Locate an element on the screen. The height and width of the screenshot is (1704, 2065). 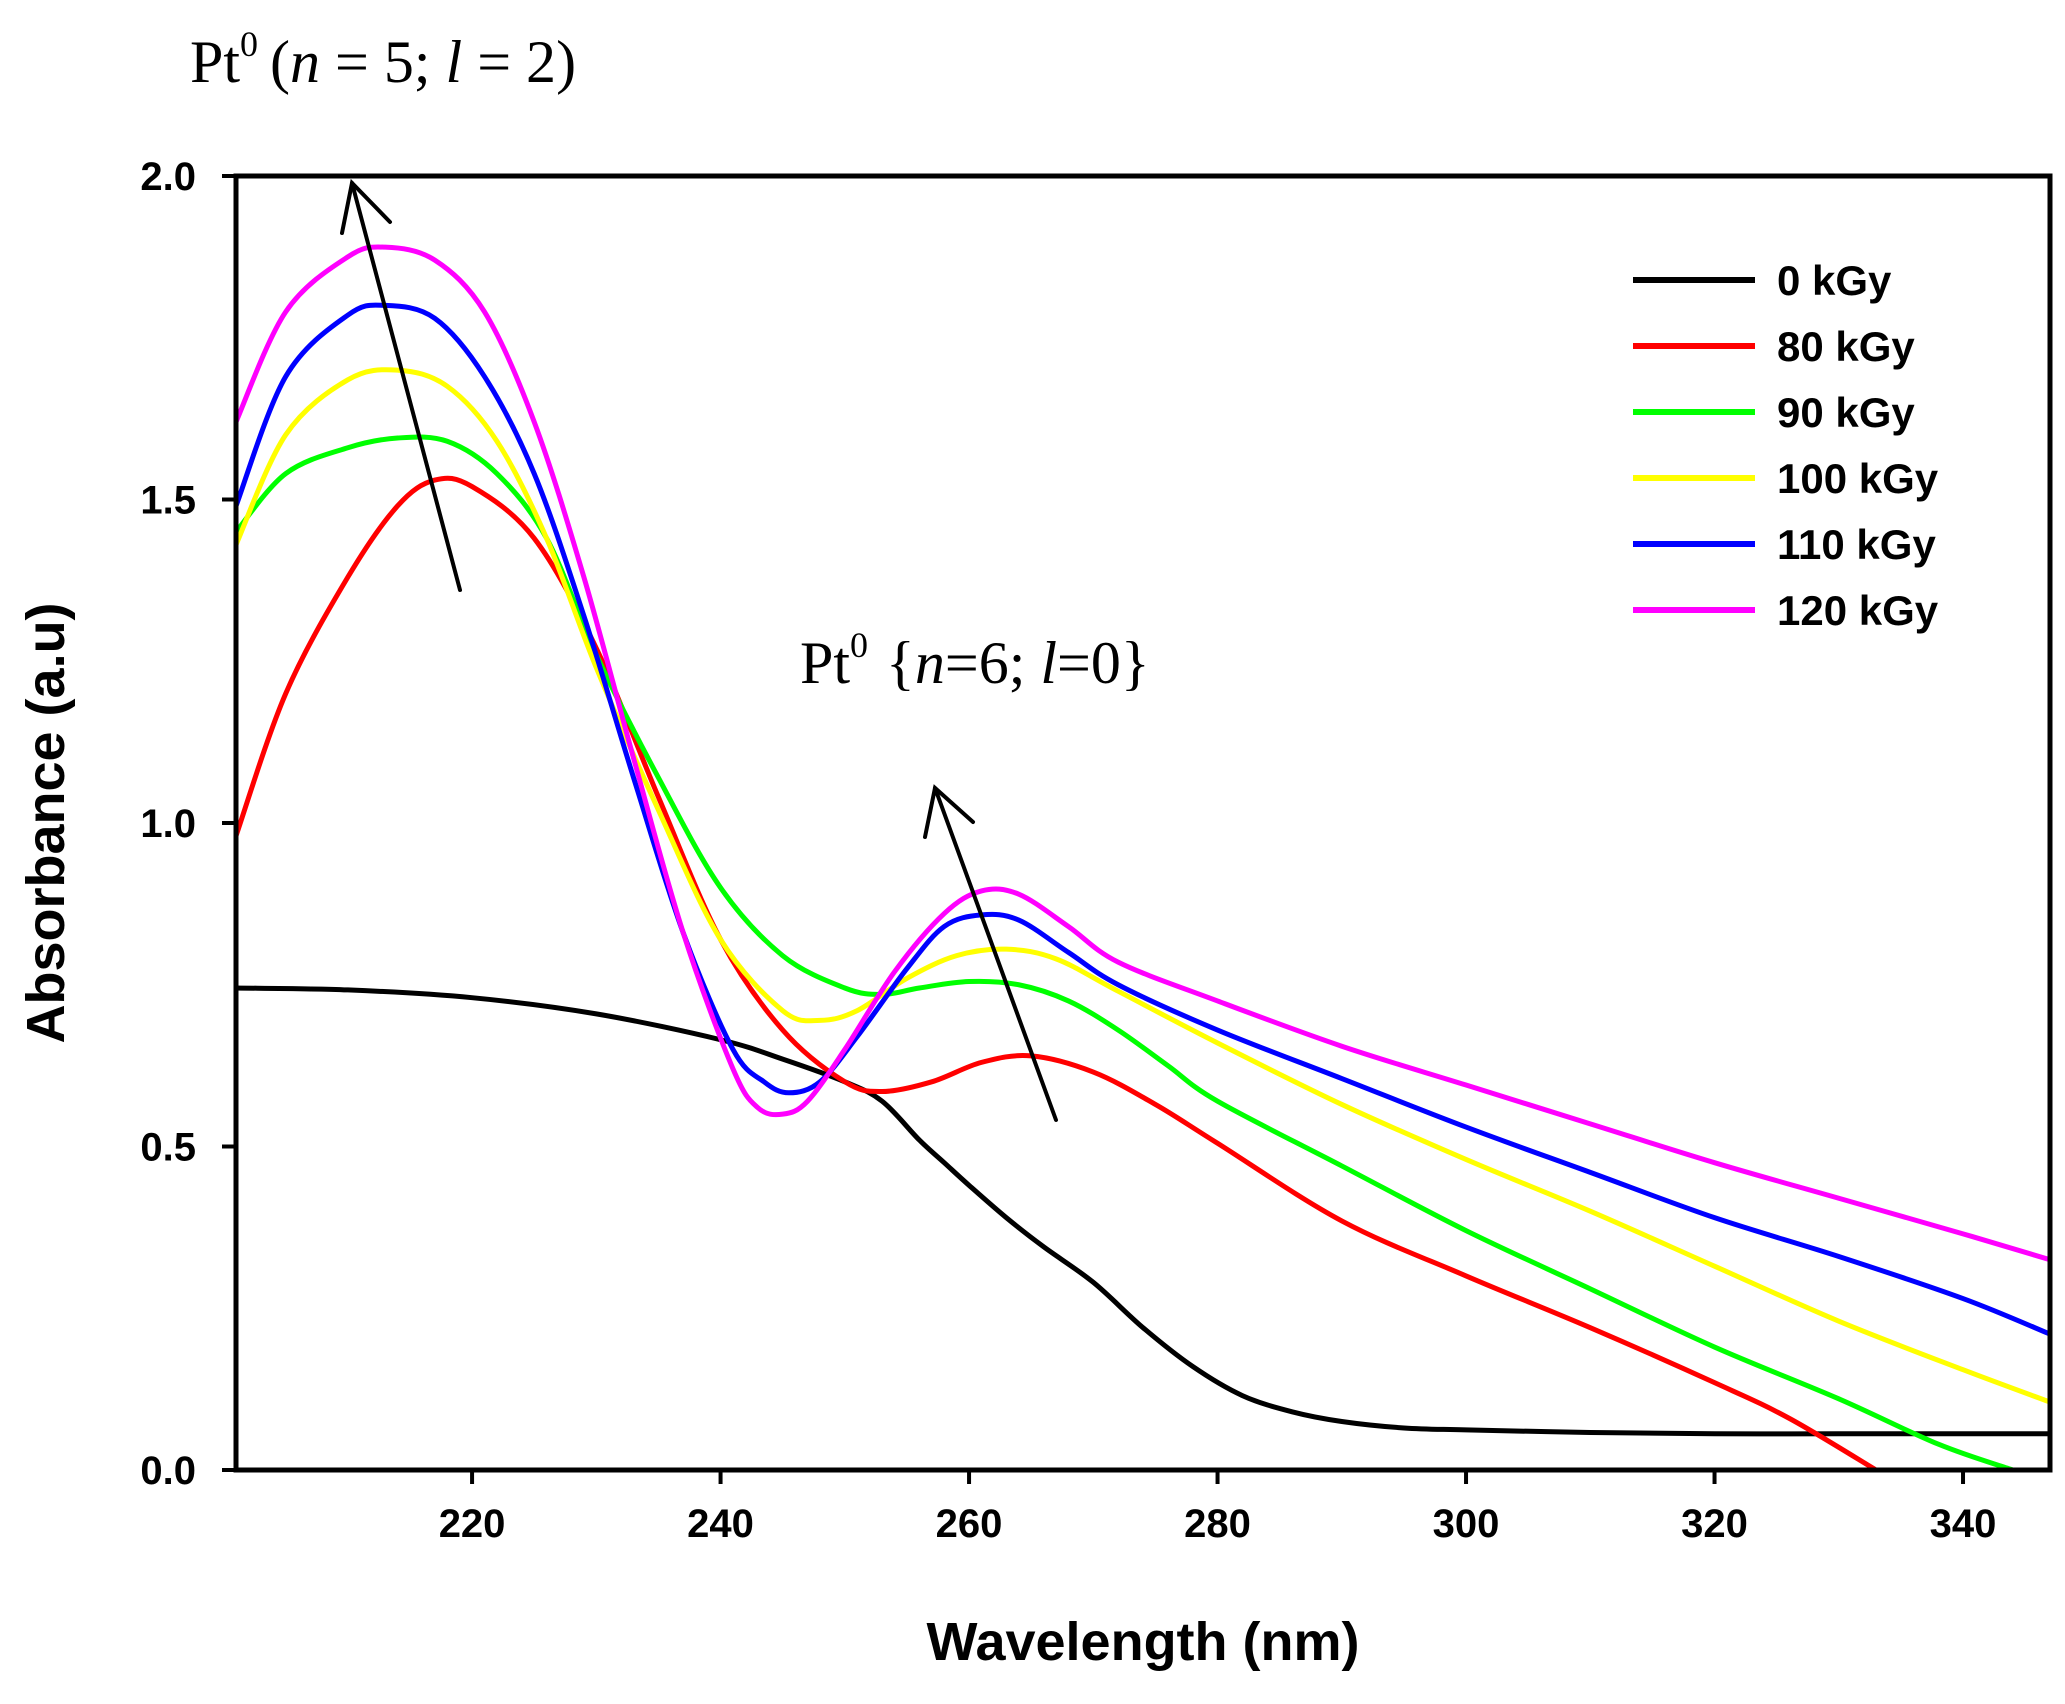
arrow-peak1-head is located at coordinates (366, 206).